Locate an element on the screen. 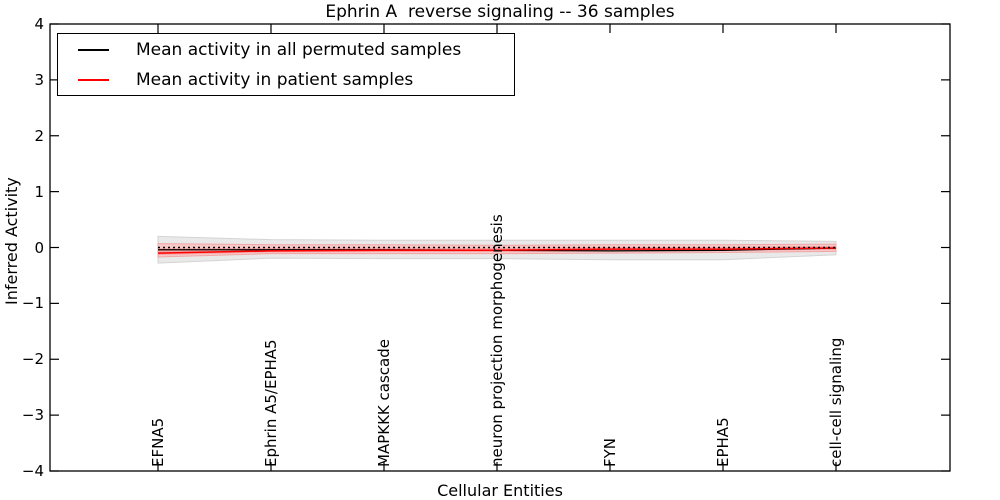 The image size is (1000, 500). y-tick-label: −2 is located at coordinates (32, 359).